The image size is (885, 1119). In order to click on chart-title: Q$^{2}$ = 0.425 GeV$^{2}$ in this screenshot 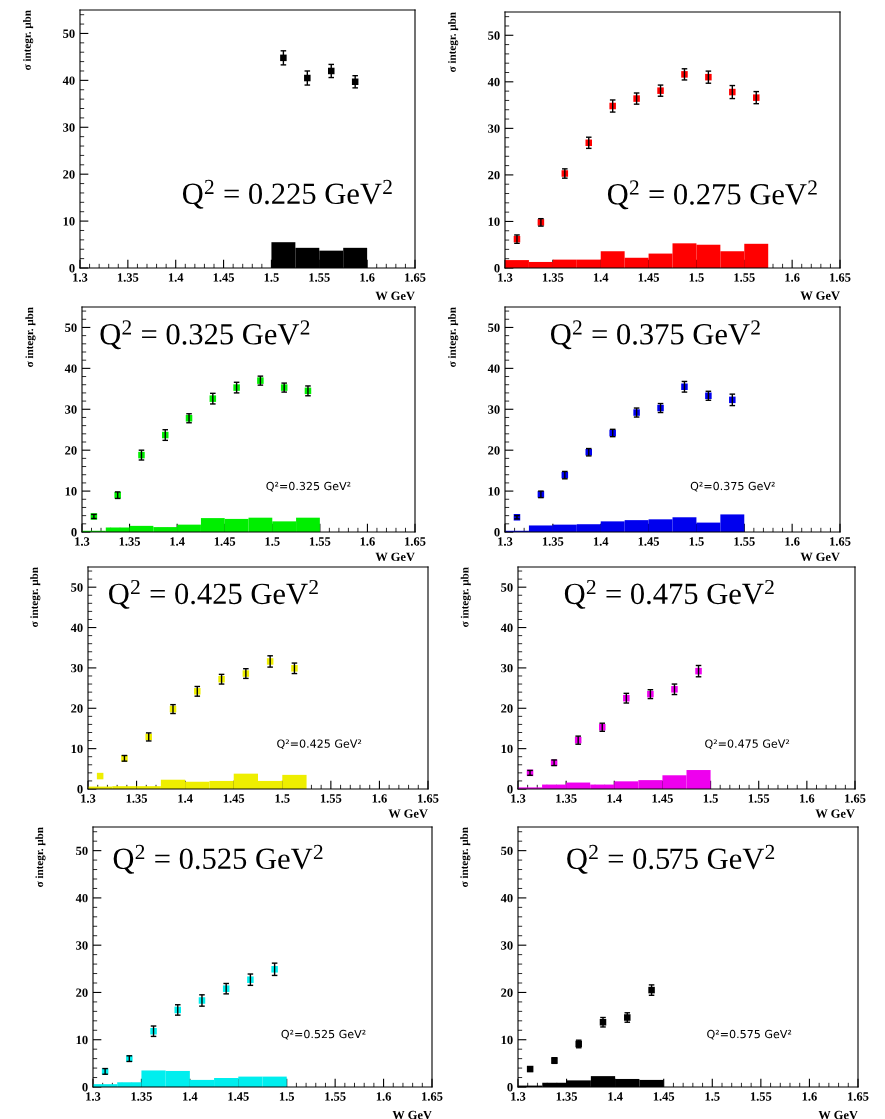, I will do `click(213, 594)`.